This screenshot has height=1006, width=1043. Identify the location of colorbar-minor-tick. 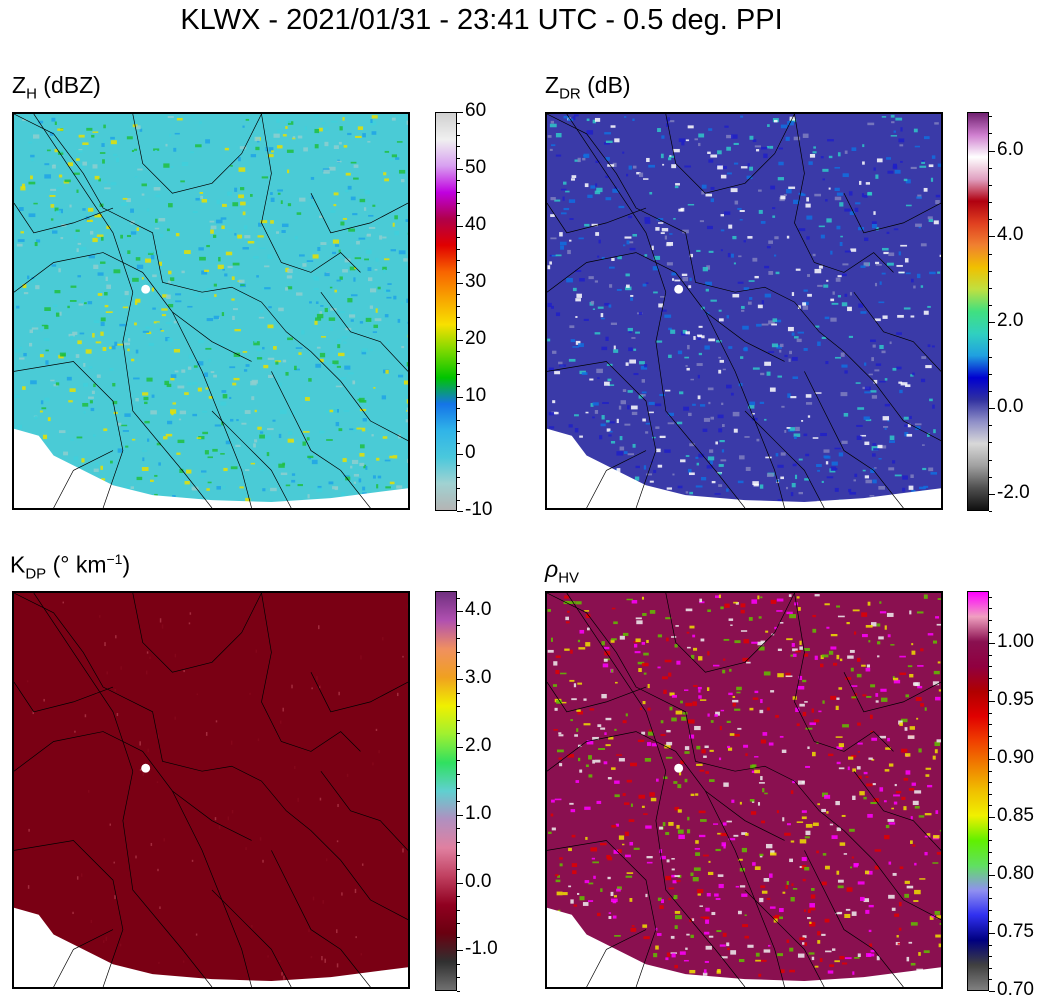
(990, 391).